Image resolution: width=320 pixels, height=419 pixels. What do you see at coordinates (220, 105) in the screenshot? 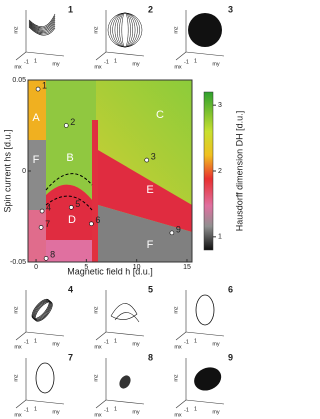
I see `colorbar-tick-label: 3` at bounding box center [220, 105].